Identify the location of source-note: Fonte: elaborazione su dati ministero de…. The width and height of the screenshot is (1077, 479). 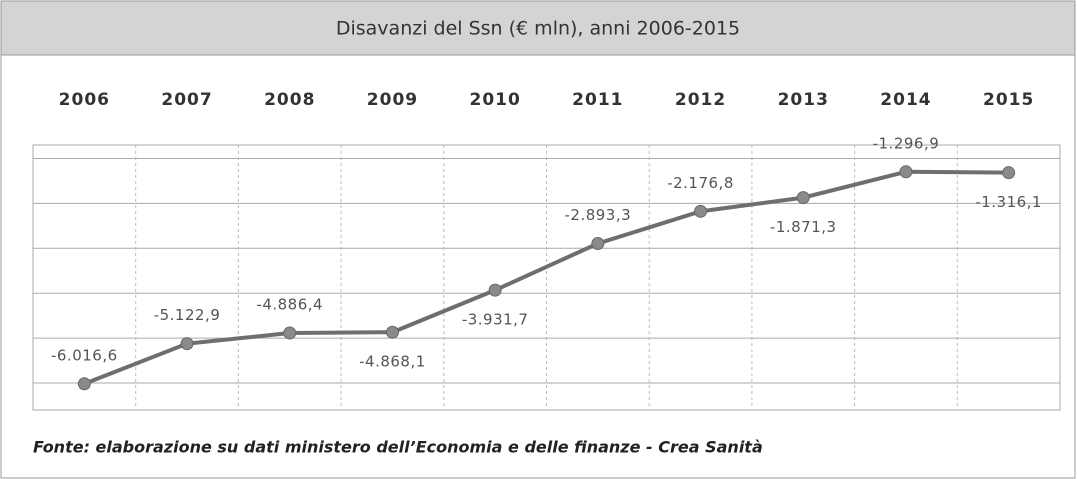
(398, 447).